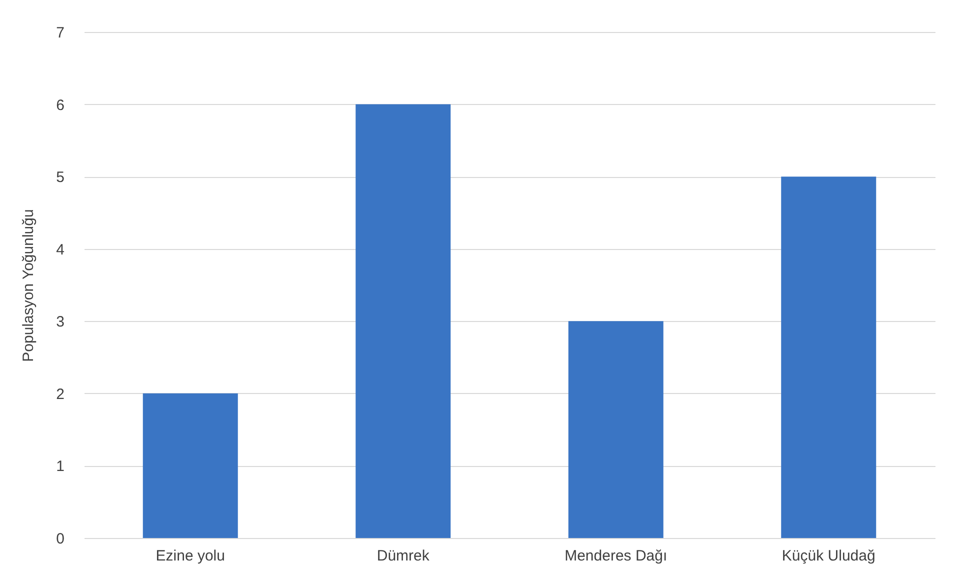  I want to click on y-tick-label: 2, so click(60, 394).